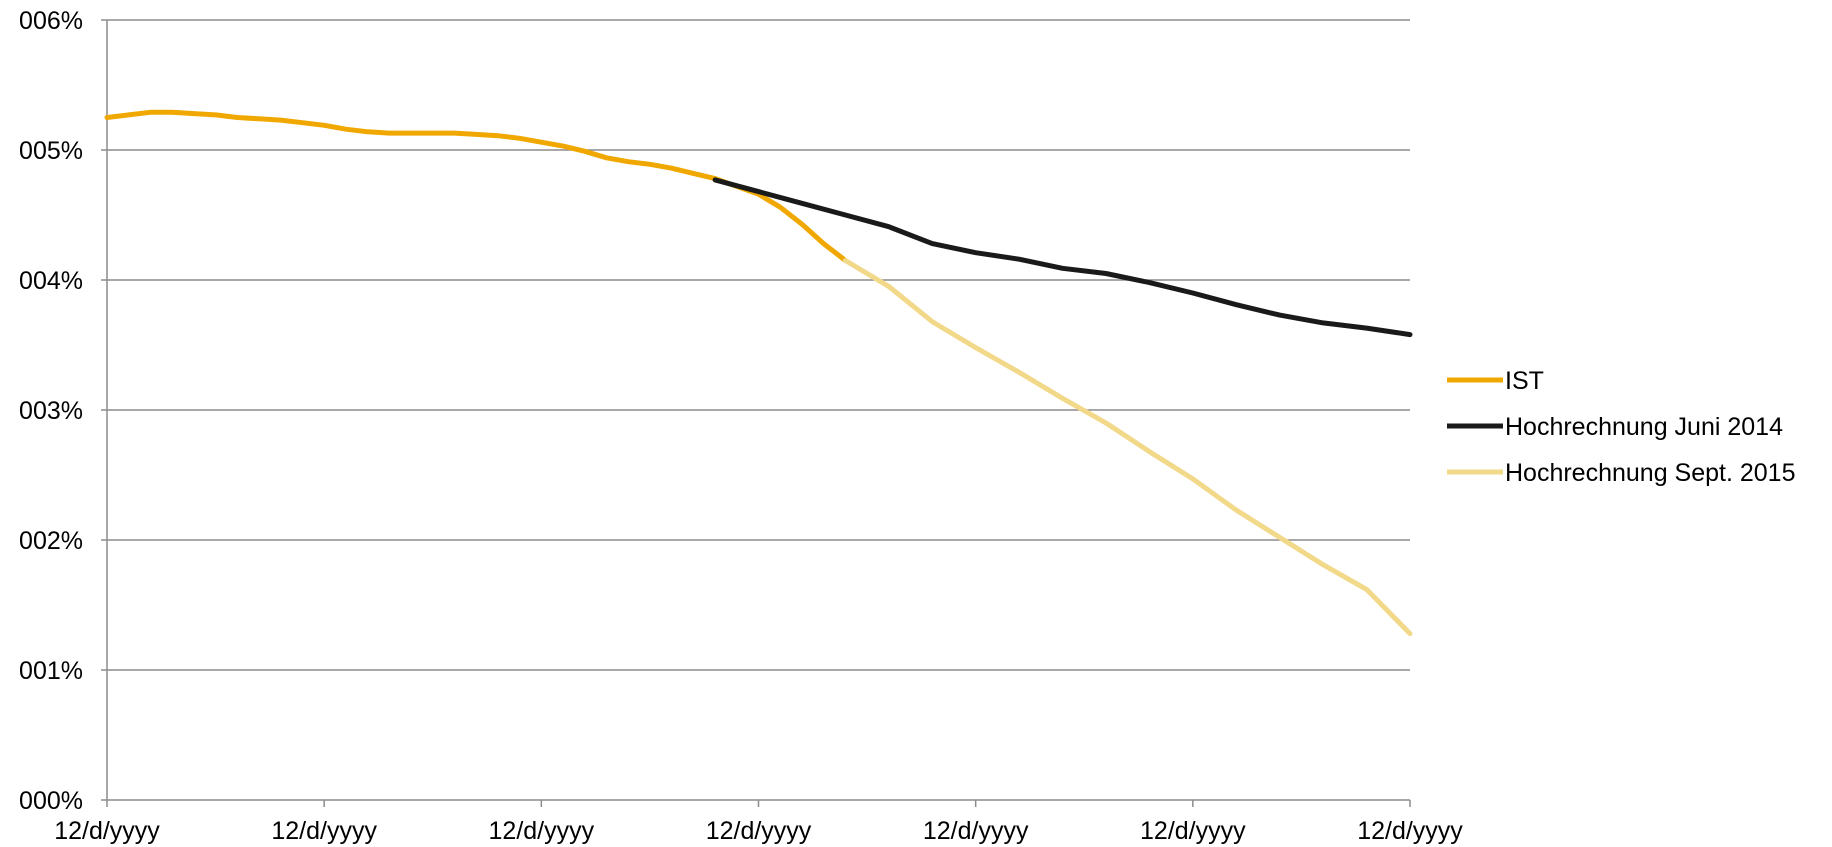 The width and height of the screenshot is (1832, 847). I want to click on y-tick-label: 004%, so click(51, 281).